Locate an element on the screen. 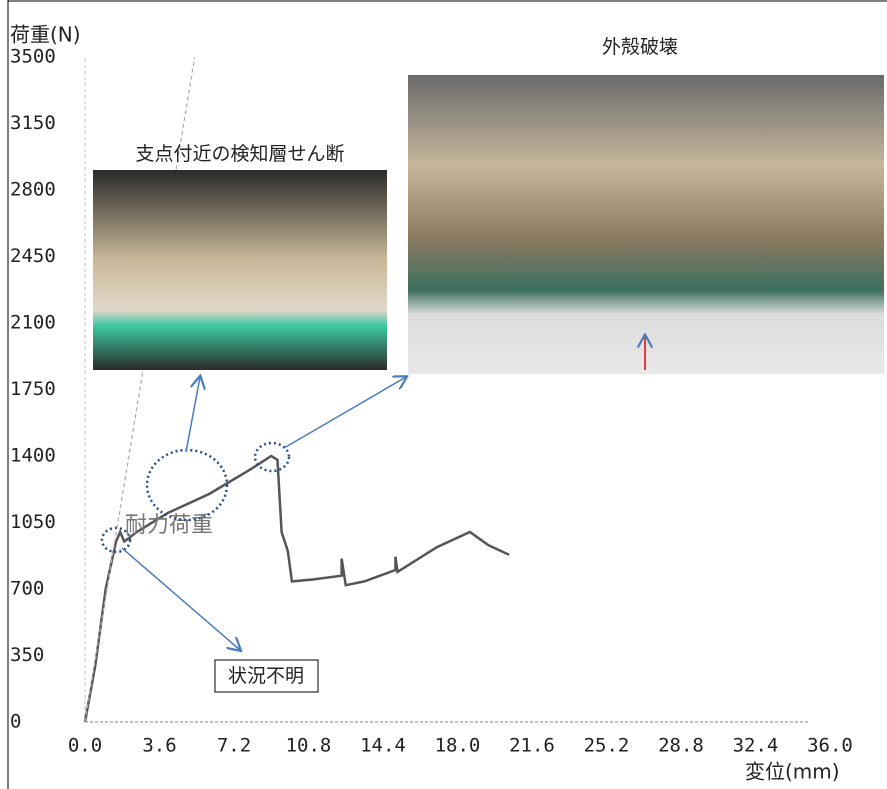 Image resolution: width=887 pixels, height=789 pixels. x-tick-label: 21.6 is located at coordinates (532, 746).